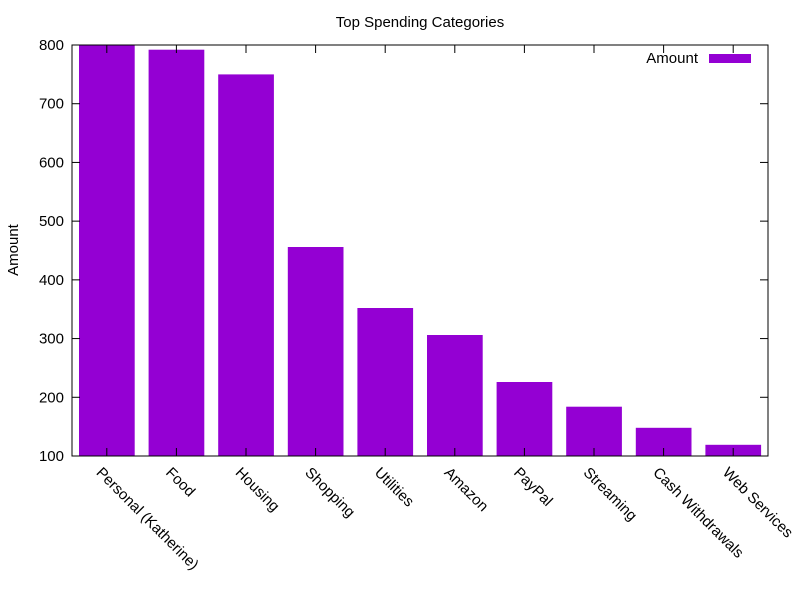 Image resolution: width=800 pixels, height=605 pixels. What do you see at coordinates (13, 249) in the screenshot?
I see `y-axis-label: Amount` at bounding box center [13, 249].